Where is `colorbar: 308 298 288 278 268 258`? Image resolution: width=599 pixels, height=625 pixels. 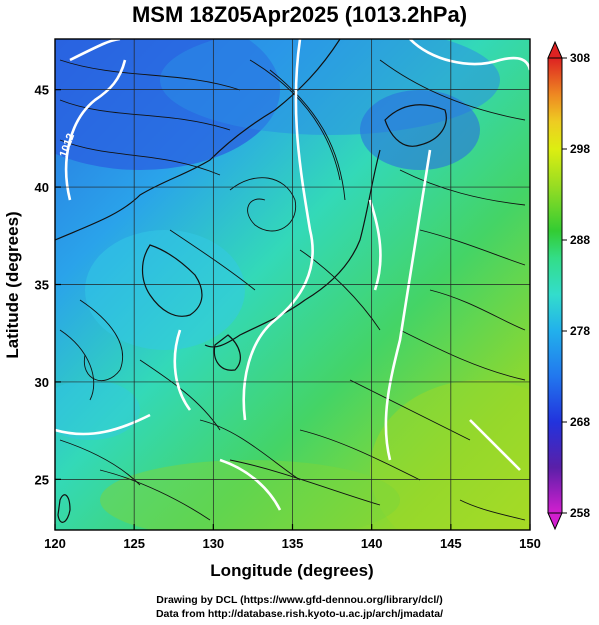 colorbar: 308 298 288 278 268 258 is located at coordinates (568, 285).